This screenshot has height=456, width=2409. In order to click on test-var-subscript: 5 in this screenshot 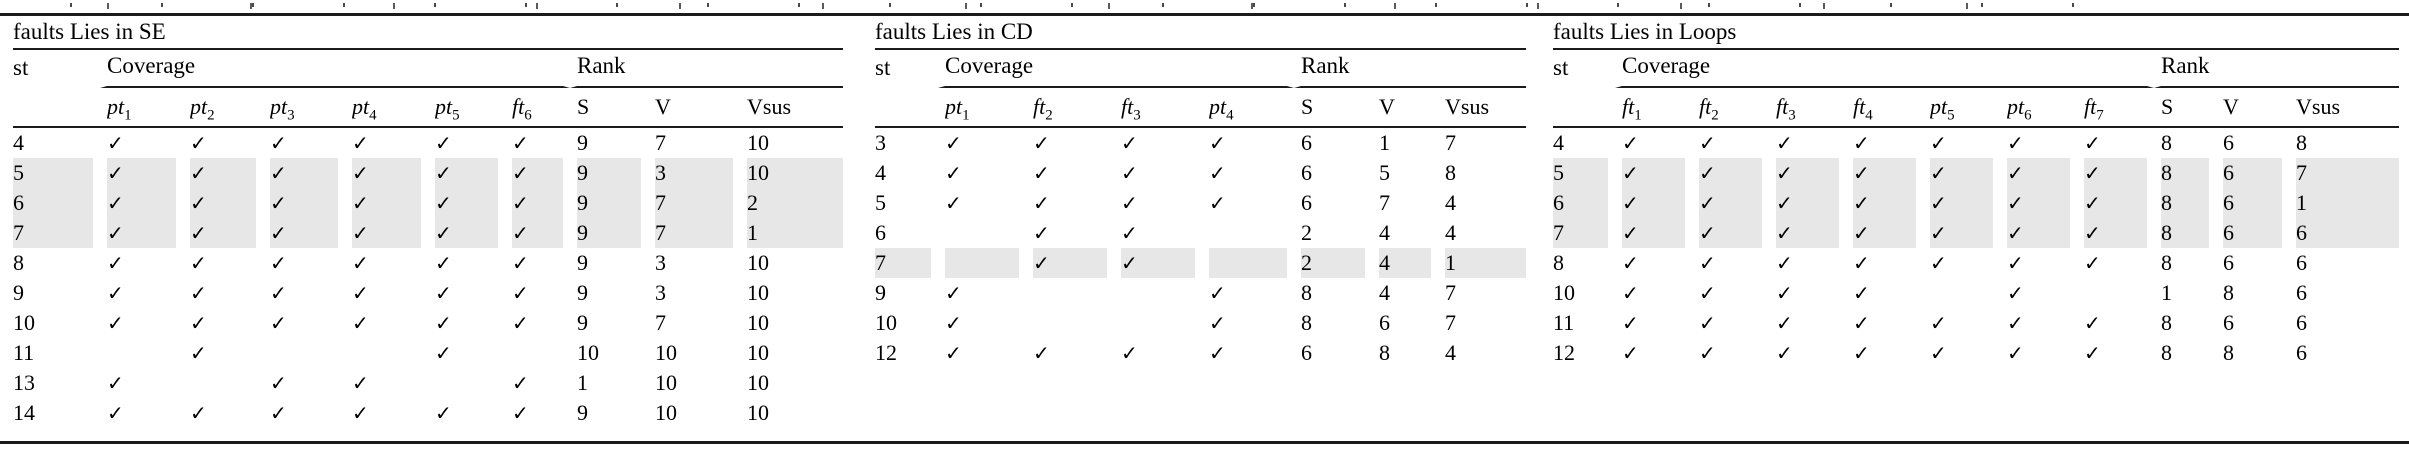, I will do `click(456, 115)`.